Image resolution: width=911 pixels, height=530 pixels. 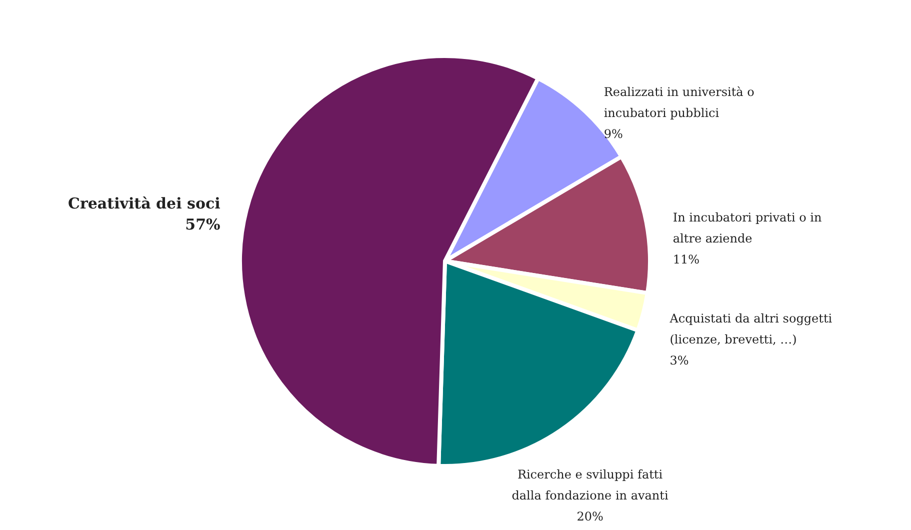 What do you see at coordinates (202, 224) in the screenshot?
I see `data-label: 57%` at bounding box center [202, 224].